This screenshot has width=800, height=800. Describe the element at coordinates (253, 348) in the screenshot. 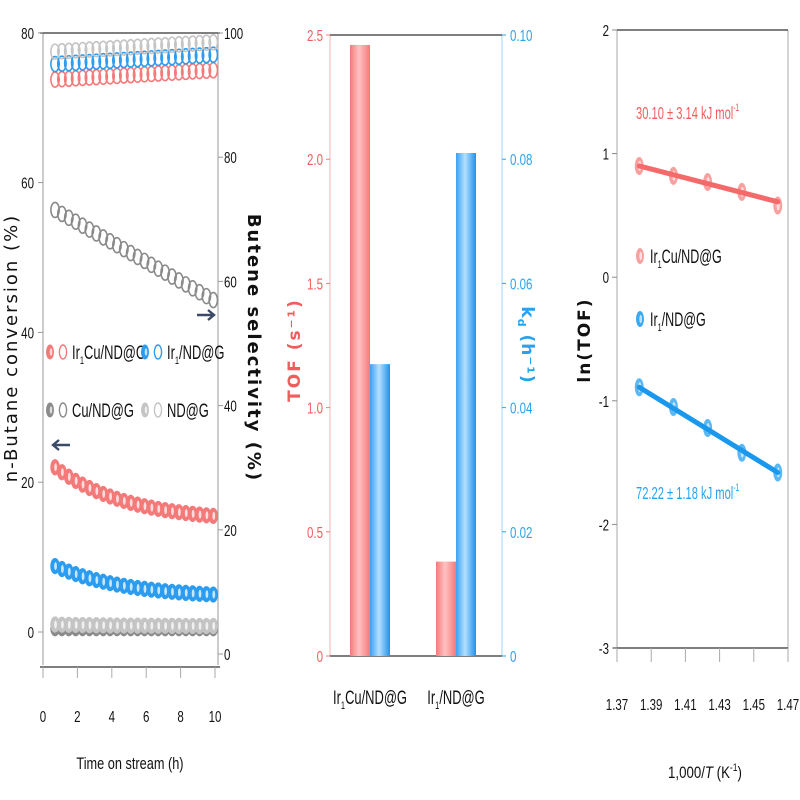

I see `right-ylabel-selectivity: Butene selectivity (%)` at that location.